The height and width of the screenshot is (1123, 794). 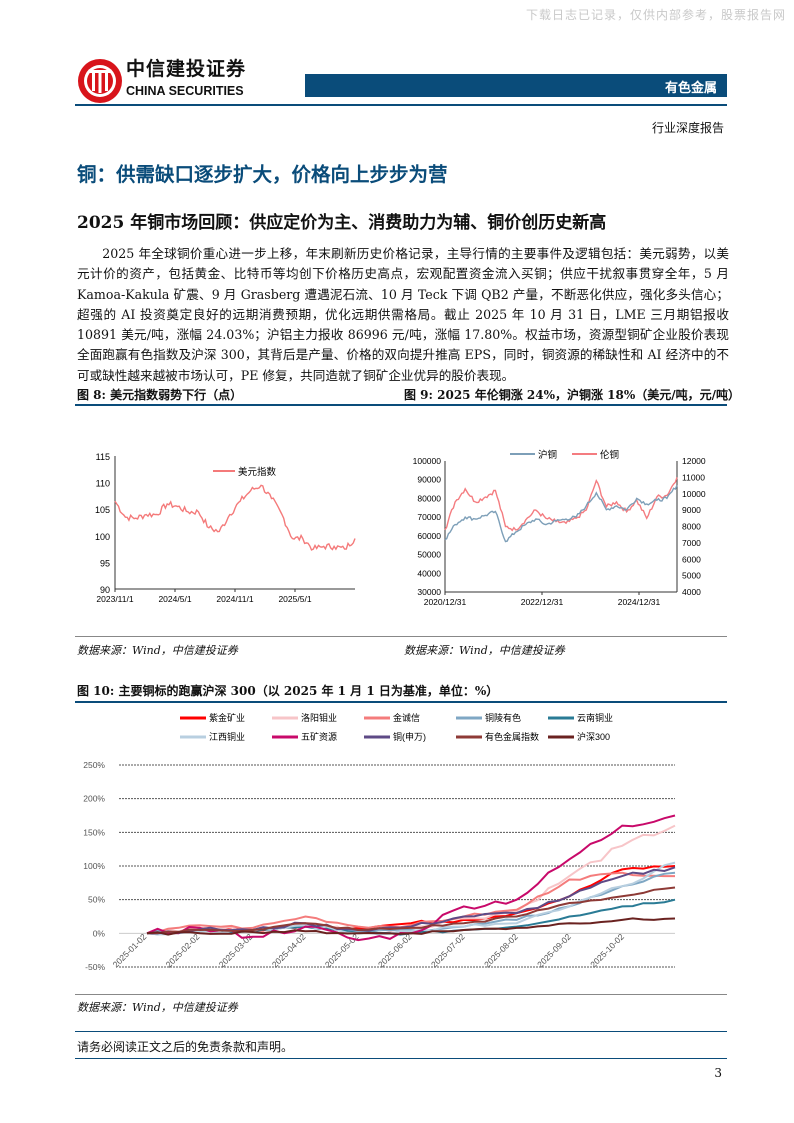 I want to click on y-left-tick-label: 30000, so click(x=429, y=592).